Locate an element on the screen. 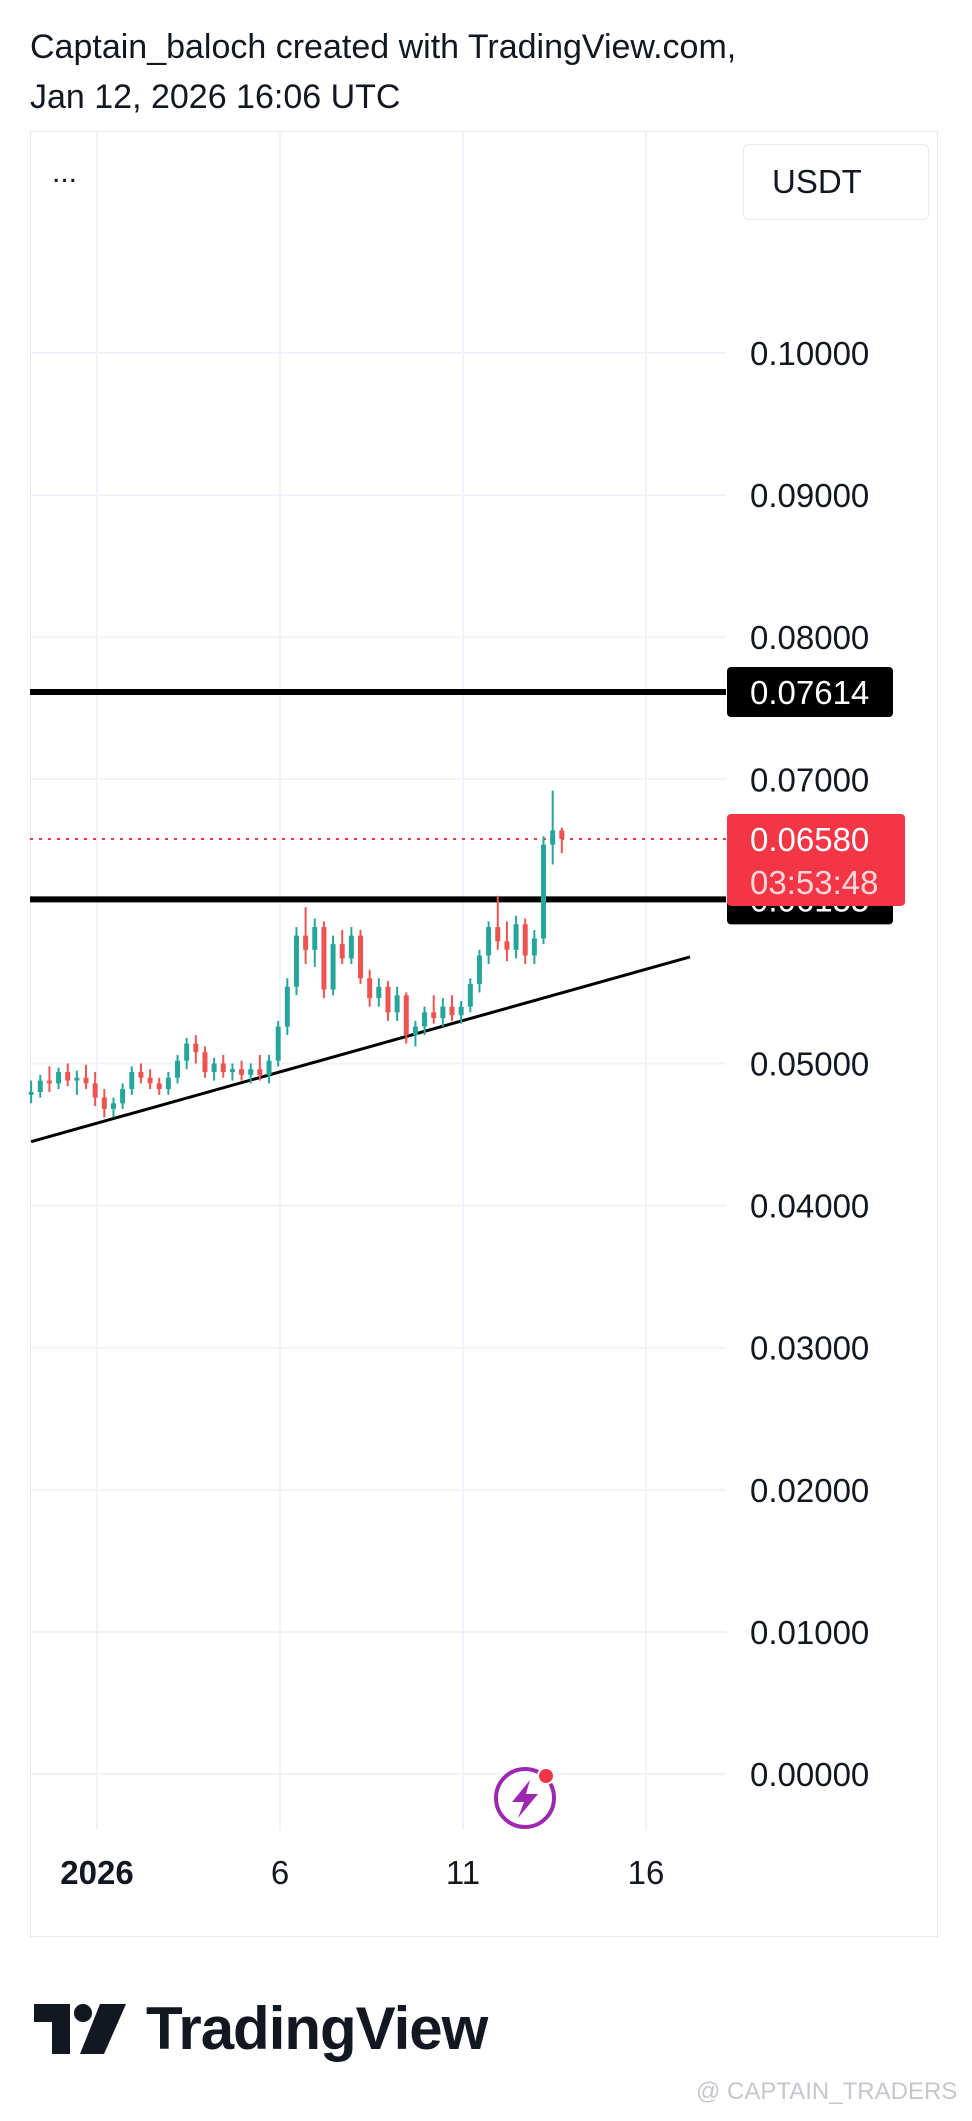  x-tick-label: 6 is located at coordinates (280, 1872).